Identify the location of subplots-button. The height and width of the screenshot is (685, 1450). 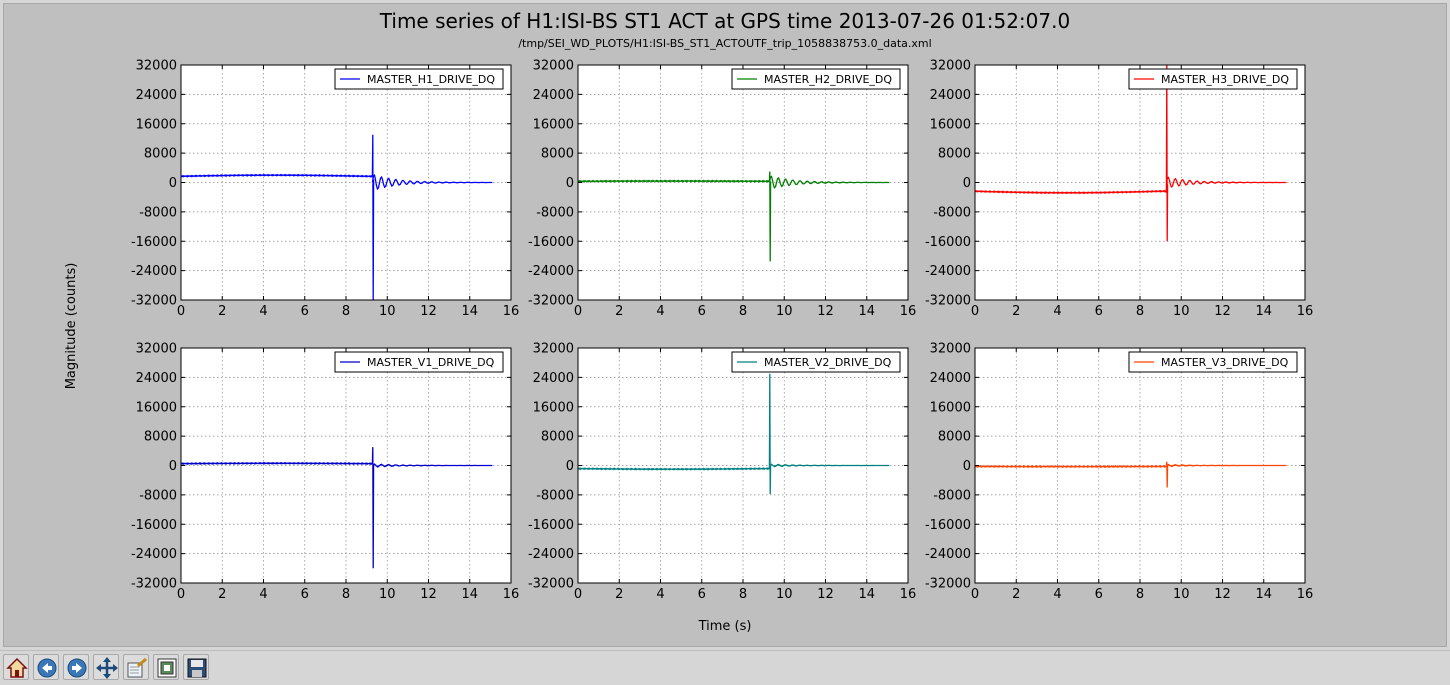
(166, 667).